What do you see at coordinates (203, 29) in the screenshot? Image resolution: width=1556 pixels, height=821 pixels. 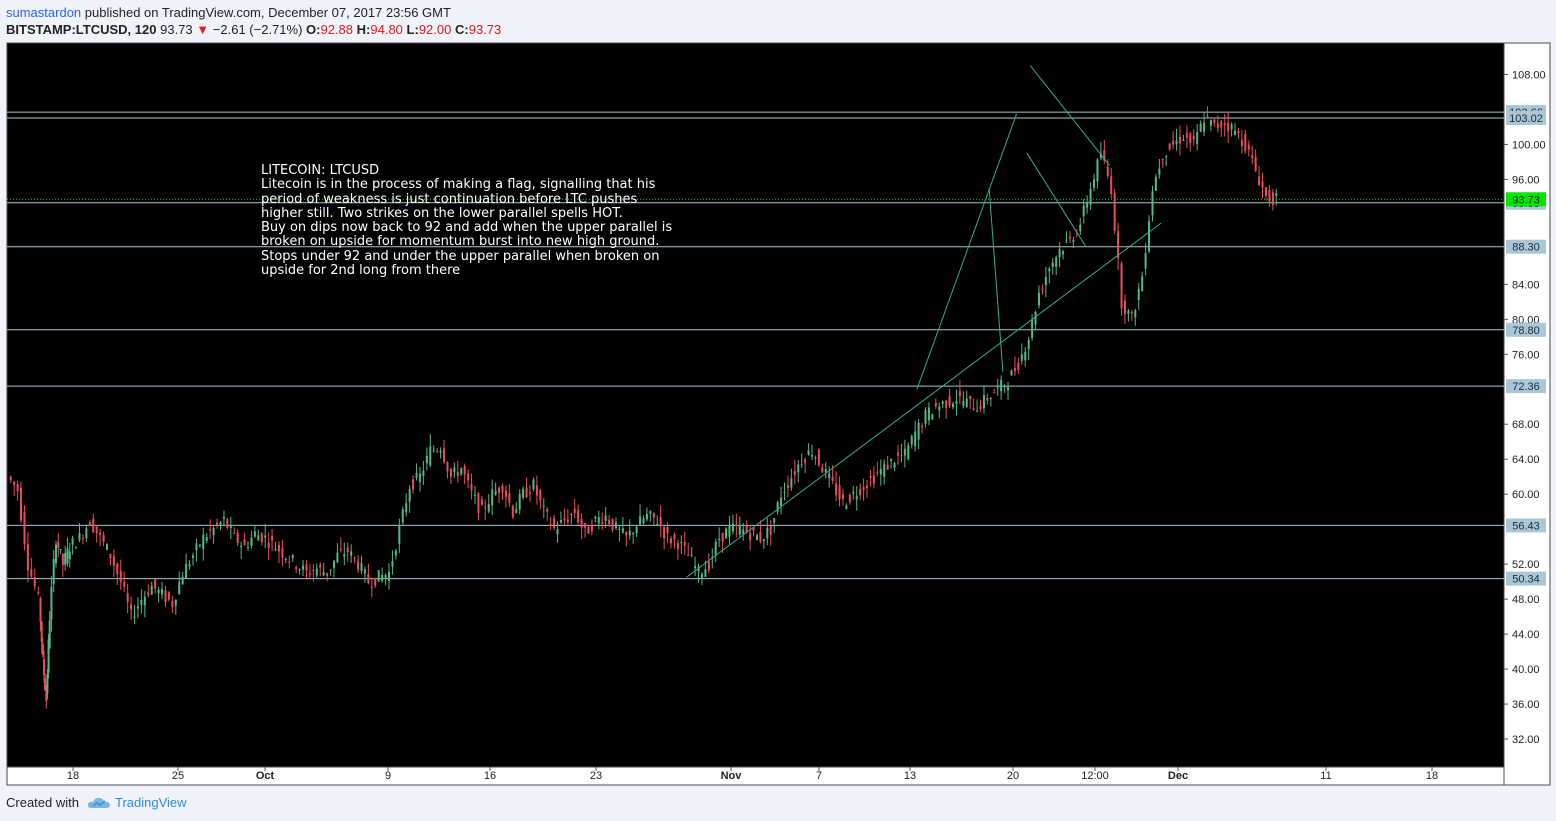 I see `down-arrow-icon: ▼` at bounding box center [203, 29].